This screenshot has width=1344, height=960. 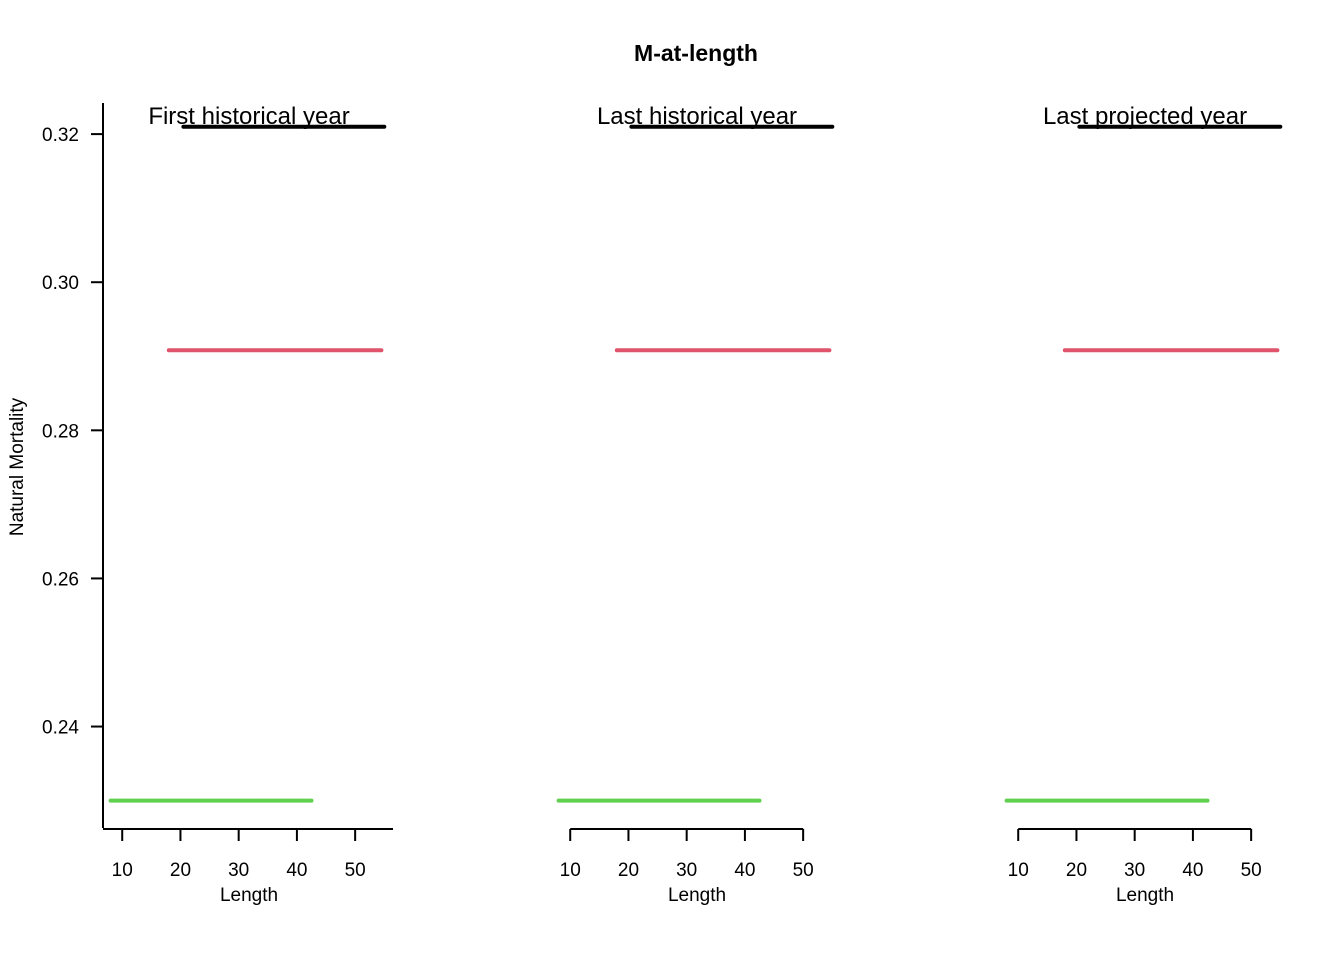 What do you see at coordinates (17, 466) in the screenshot?
I see `y-axis-title: Natural Mortality` at bounding box center [17, 466].